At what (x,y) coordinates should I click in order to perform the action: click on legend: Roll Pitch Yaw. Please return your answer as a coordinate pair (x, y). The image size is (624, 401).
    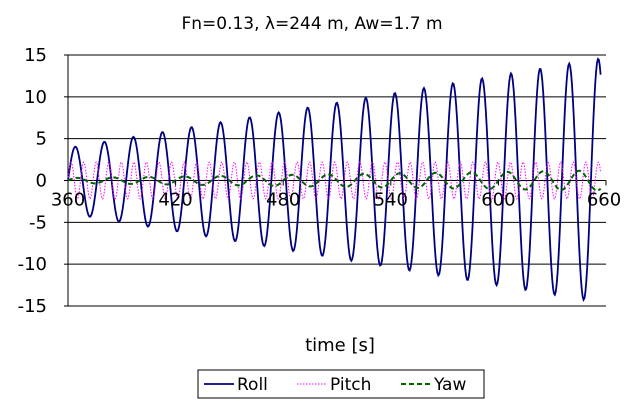
    Looking at the image, I should click on (341, 384).